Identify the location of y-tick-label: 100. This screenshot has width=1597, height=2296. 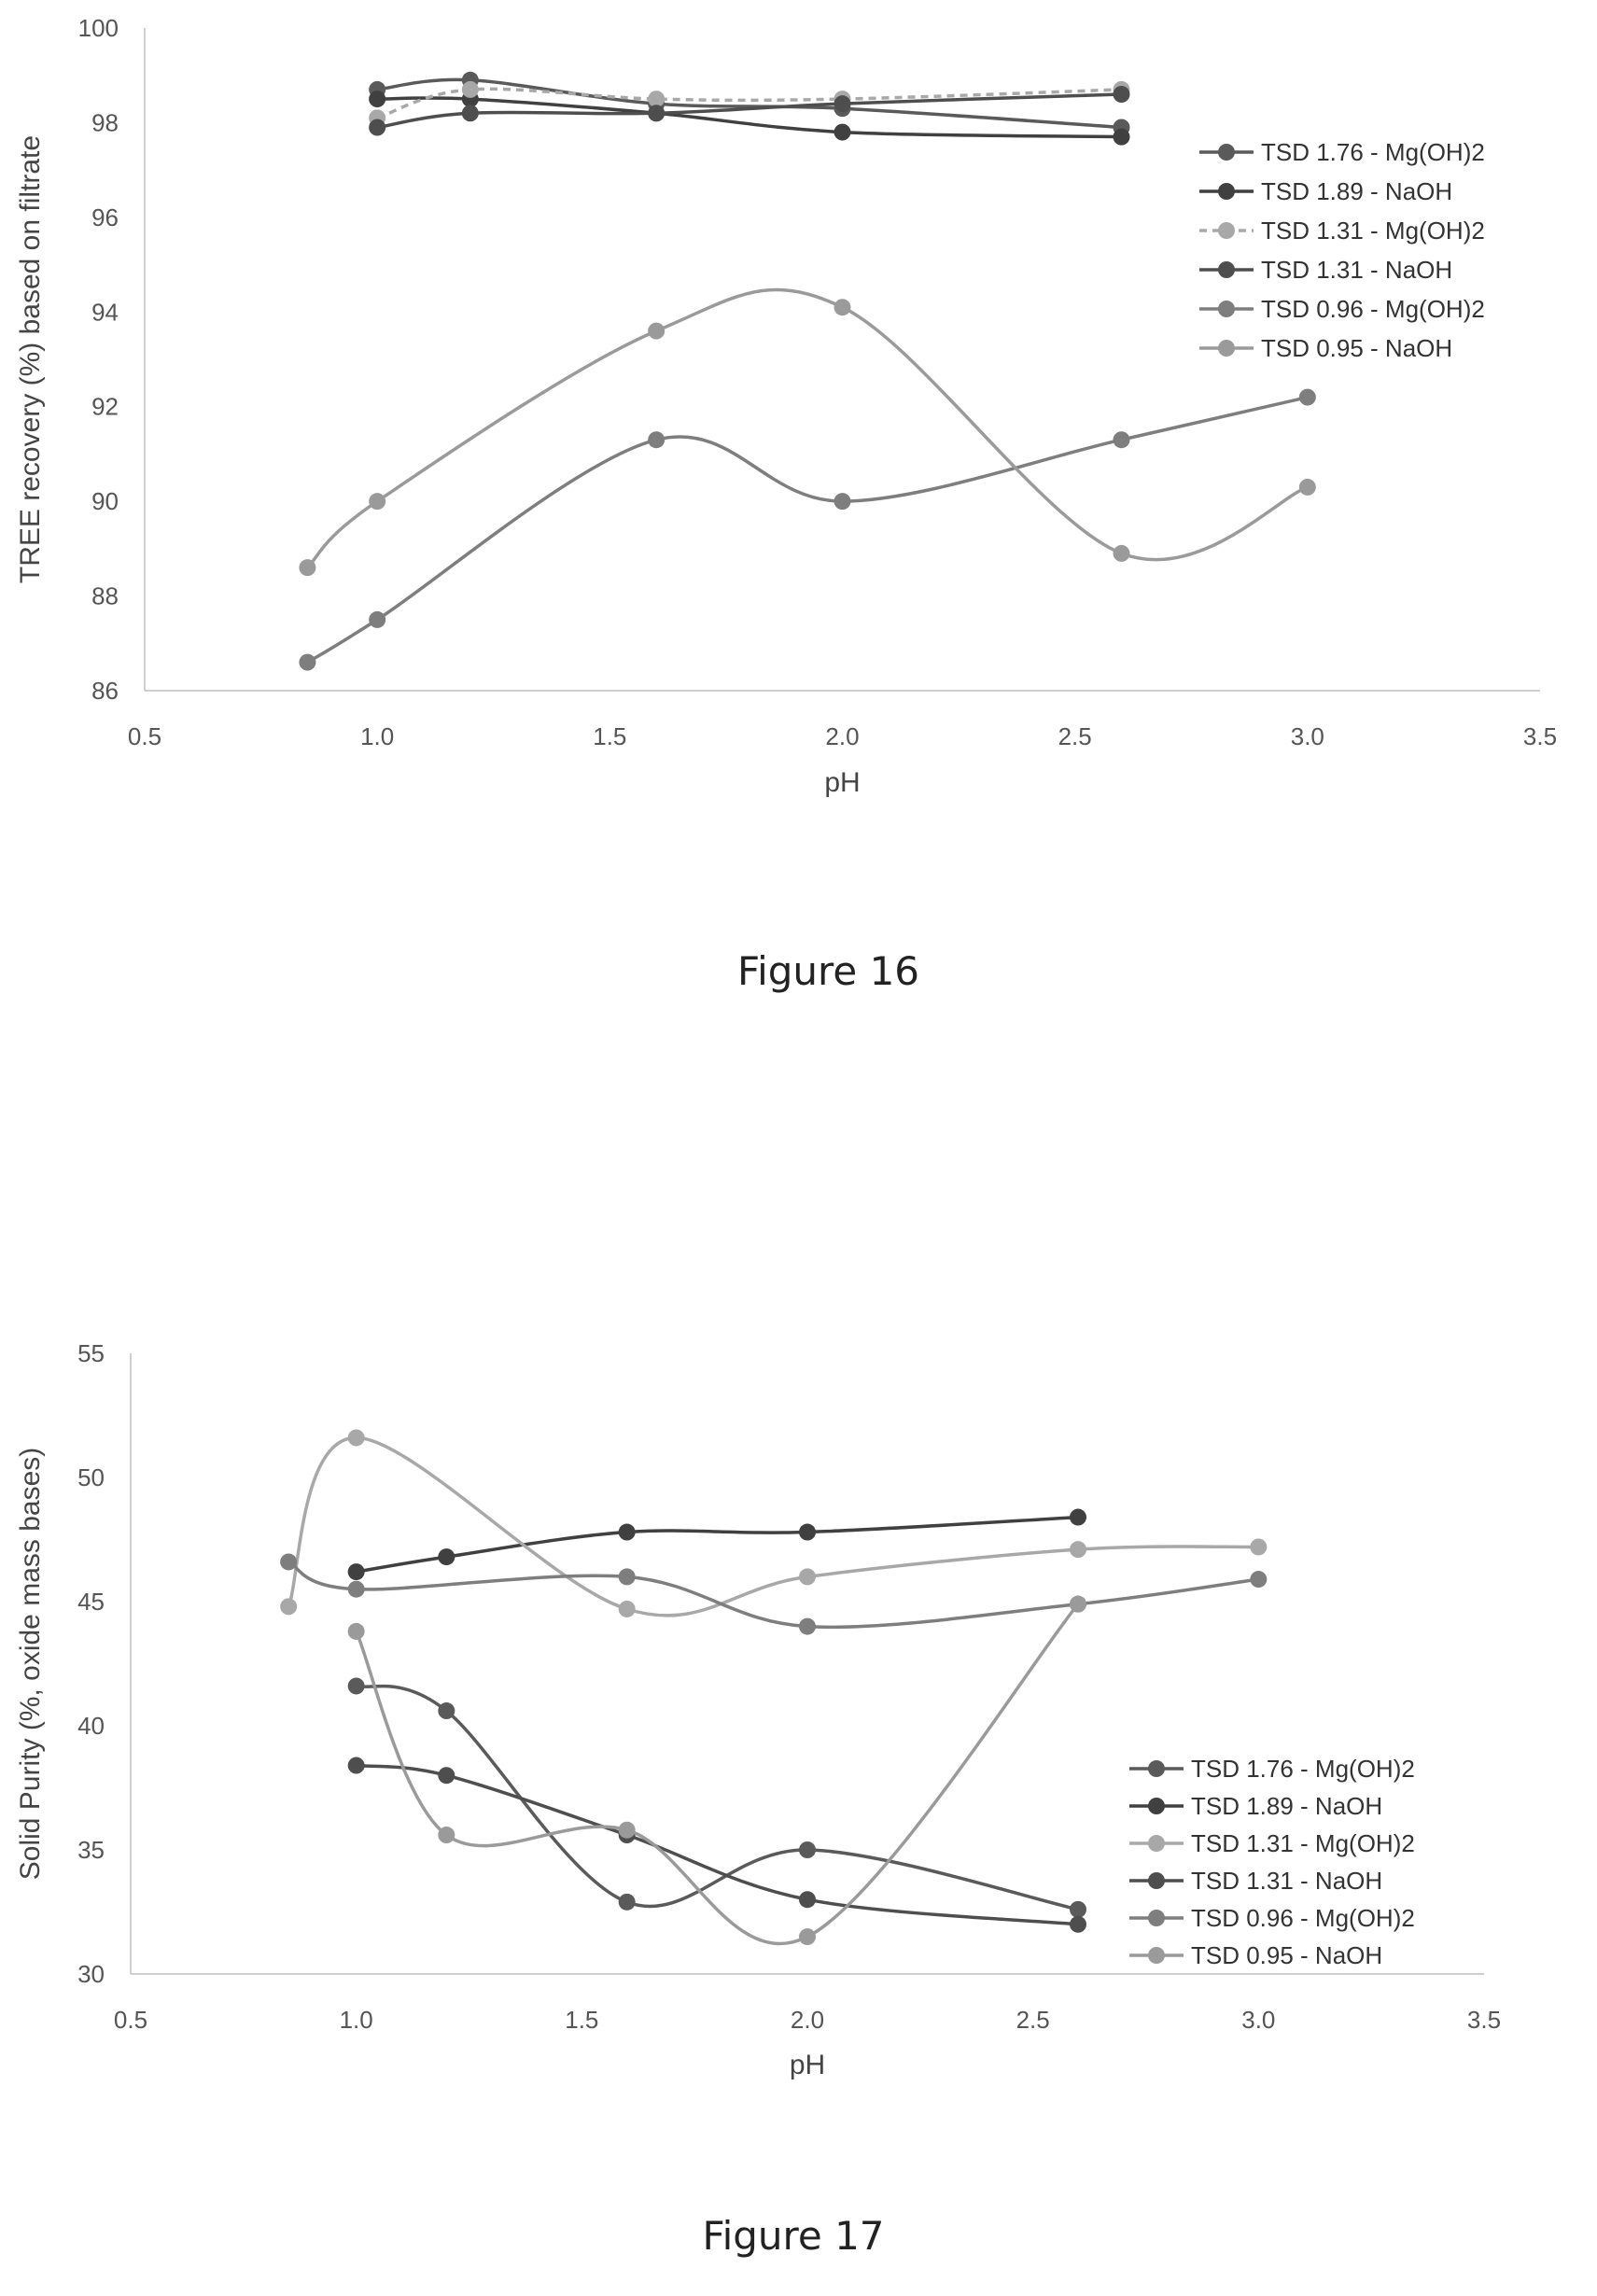
(98, 28).